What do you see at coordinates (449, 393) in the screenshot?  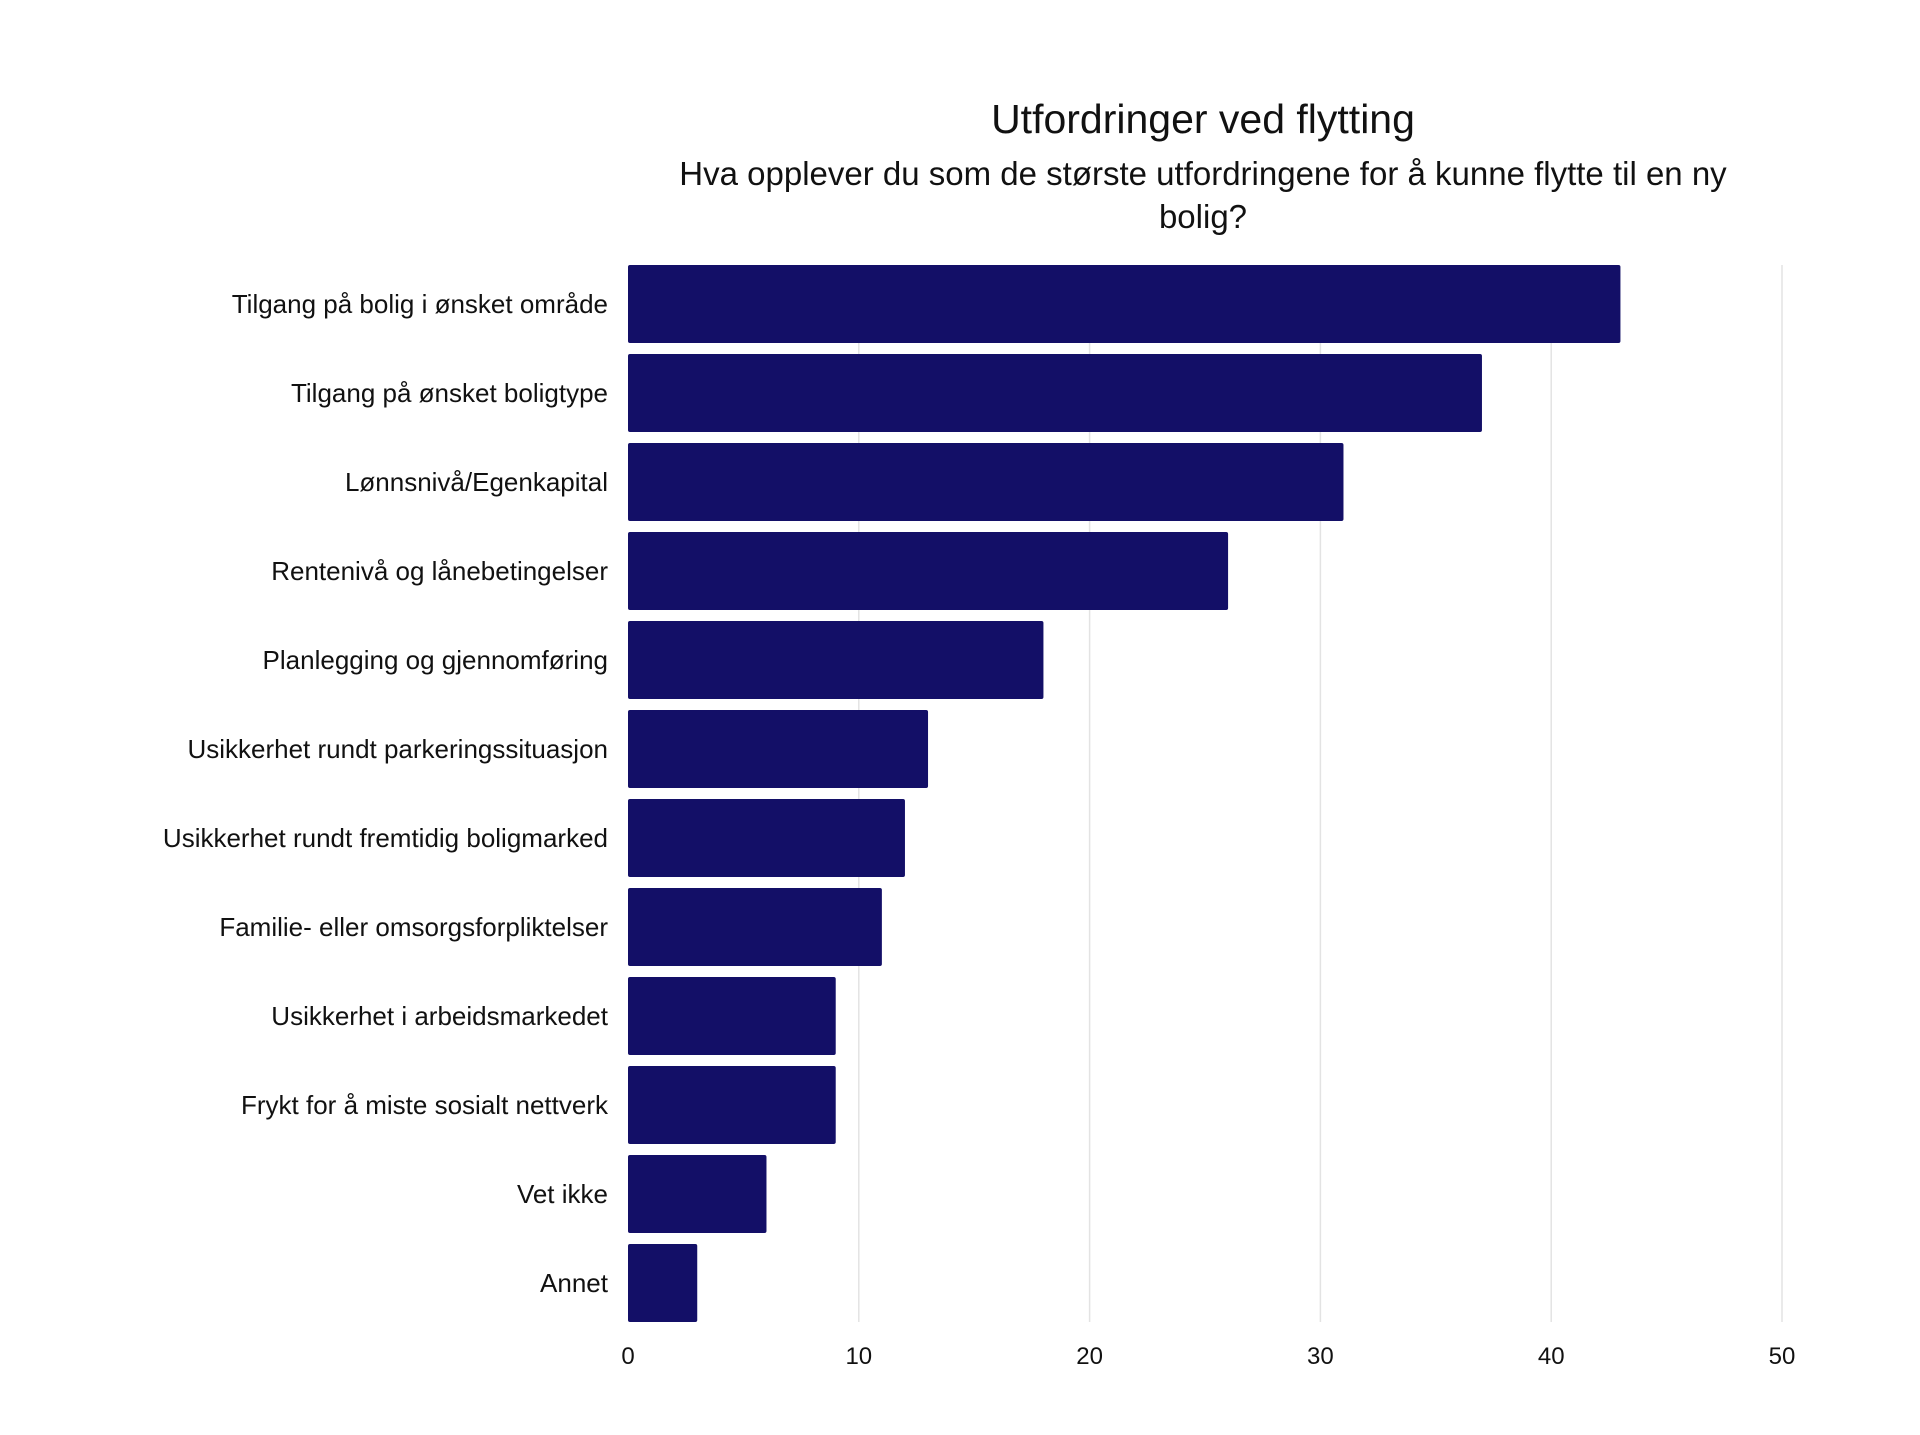 I see `category-label: Tilgang på ønsket boligtype` at bounding box center [449, 393].